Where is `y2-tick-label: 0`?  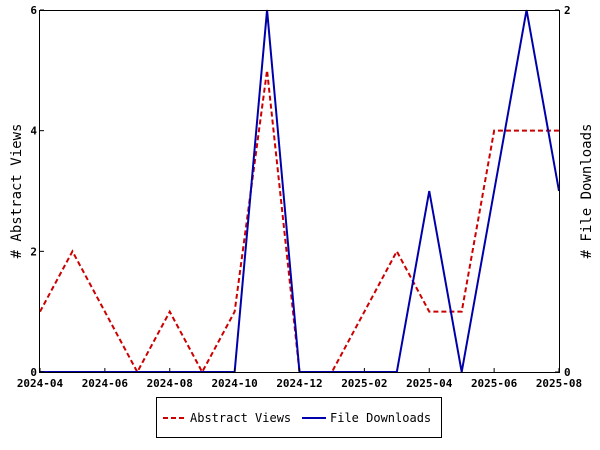 y2-tick-label: 0 is located at coordinates (567, 372).